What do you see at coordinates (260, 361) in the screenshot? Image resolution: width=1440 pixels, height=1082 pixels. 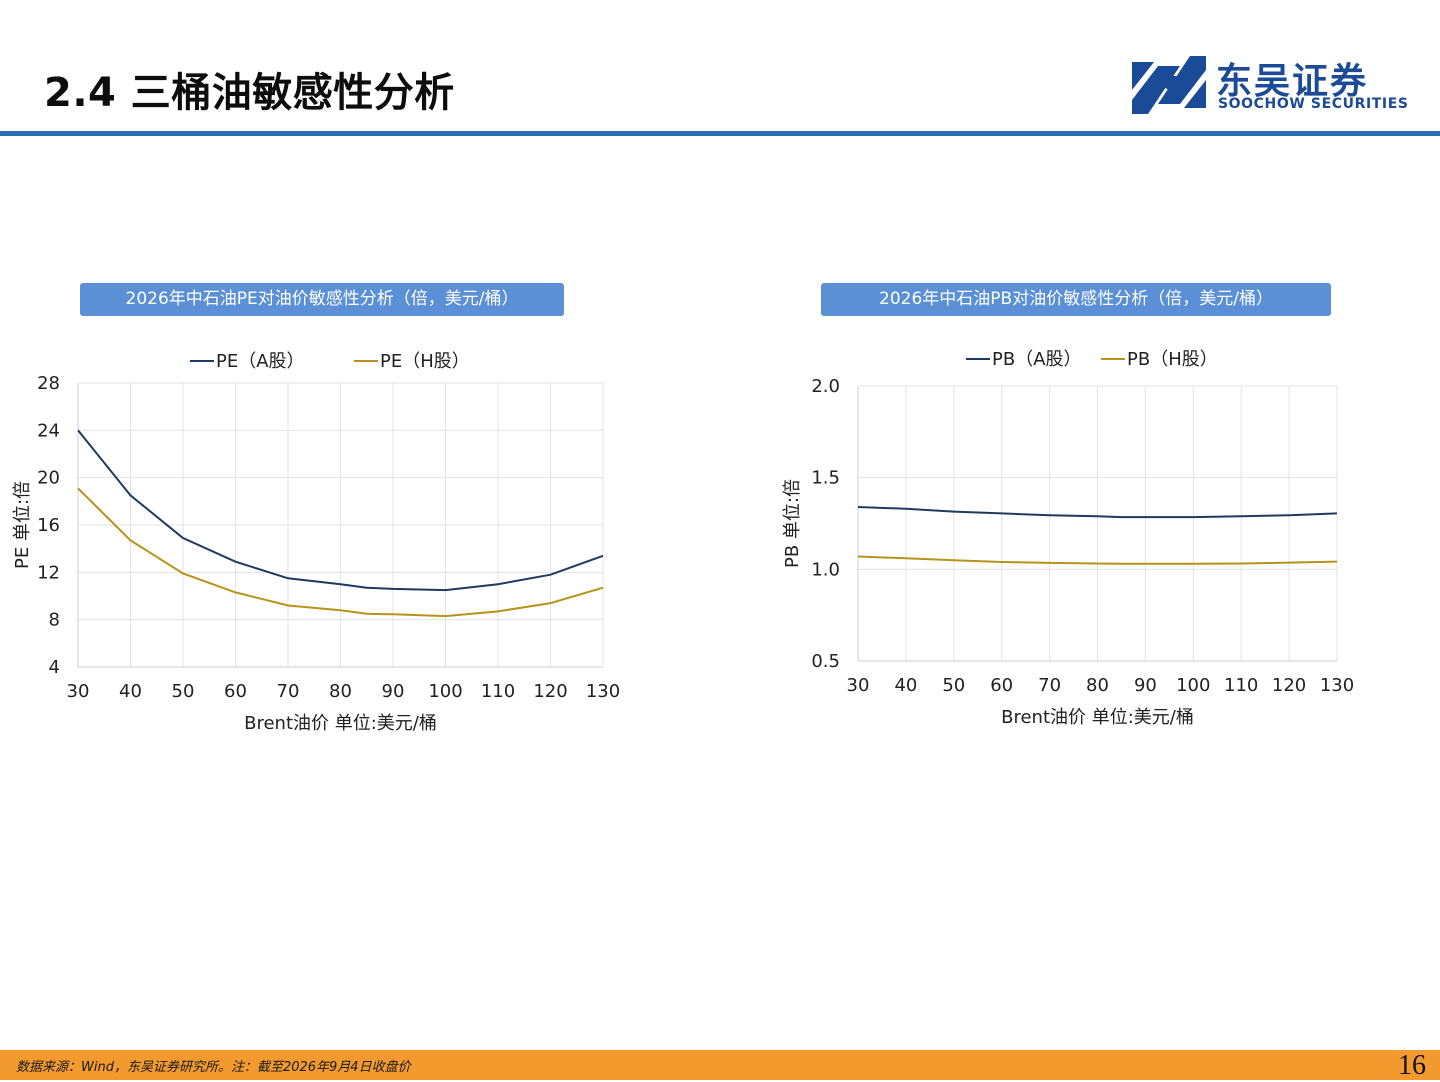 I see `legend-label: PE（A股）` at bounding box center [260, 361].